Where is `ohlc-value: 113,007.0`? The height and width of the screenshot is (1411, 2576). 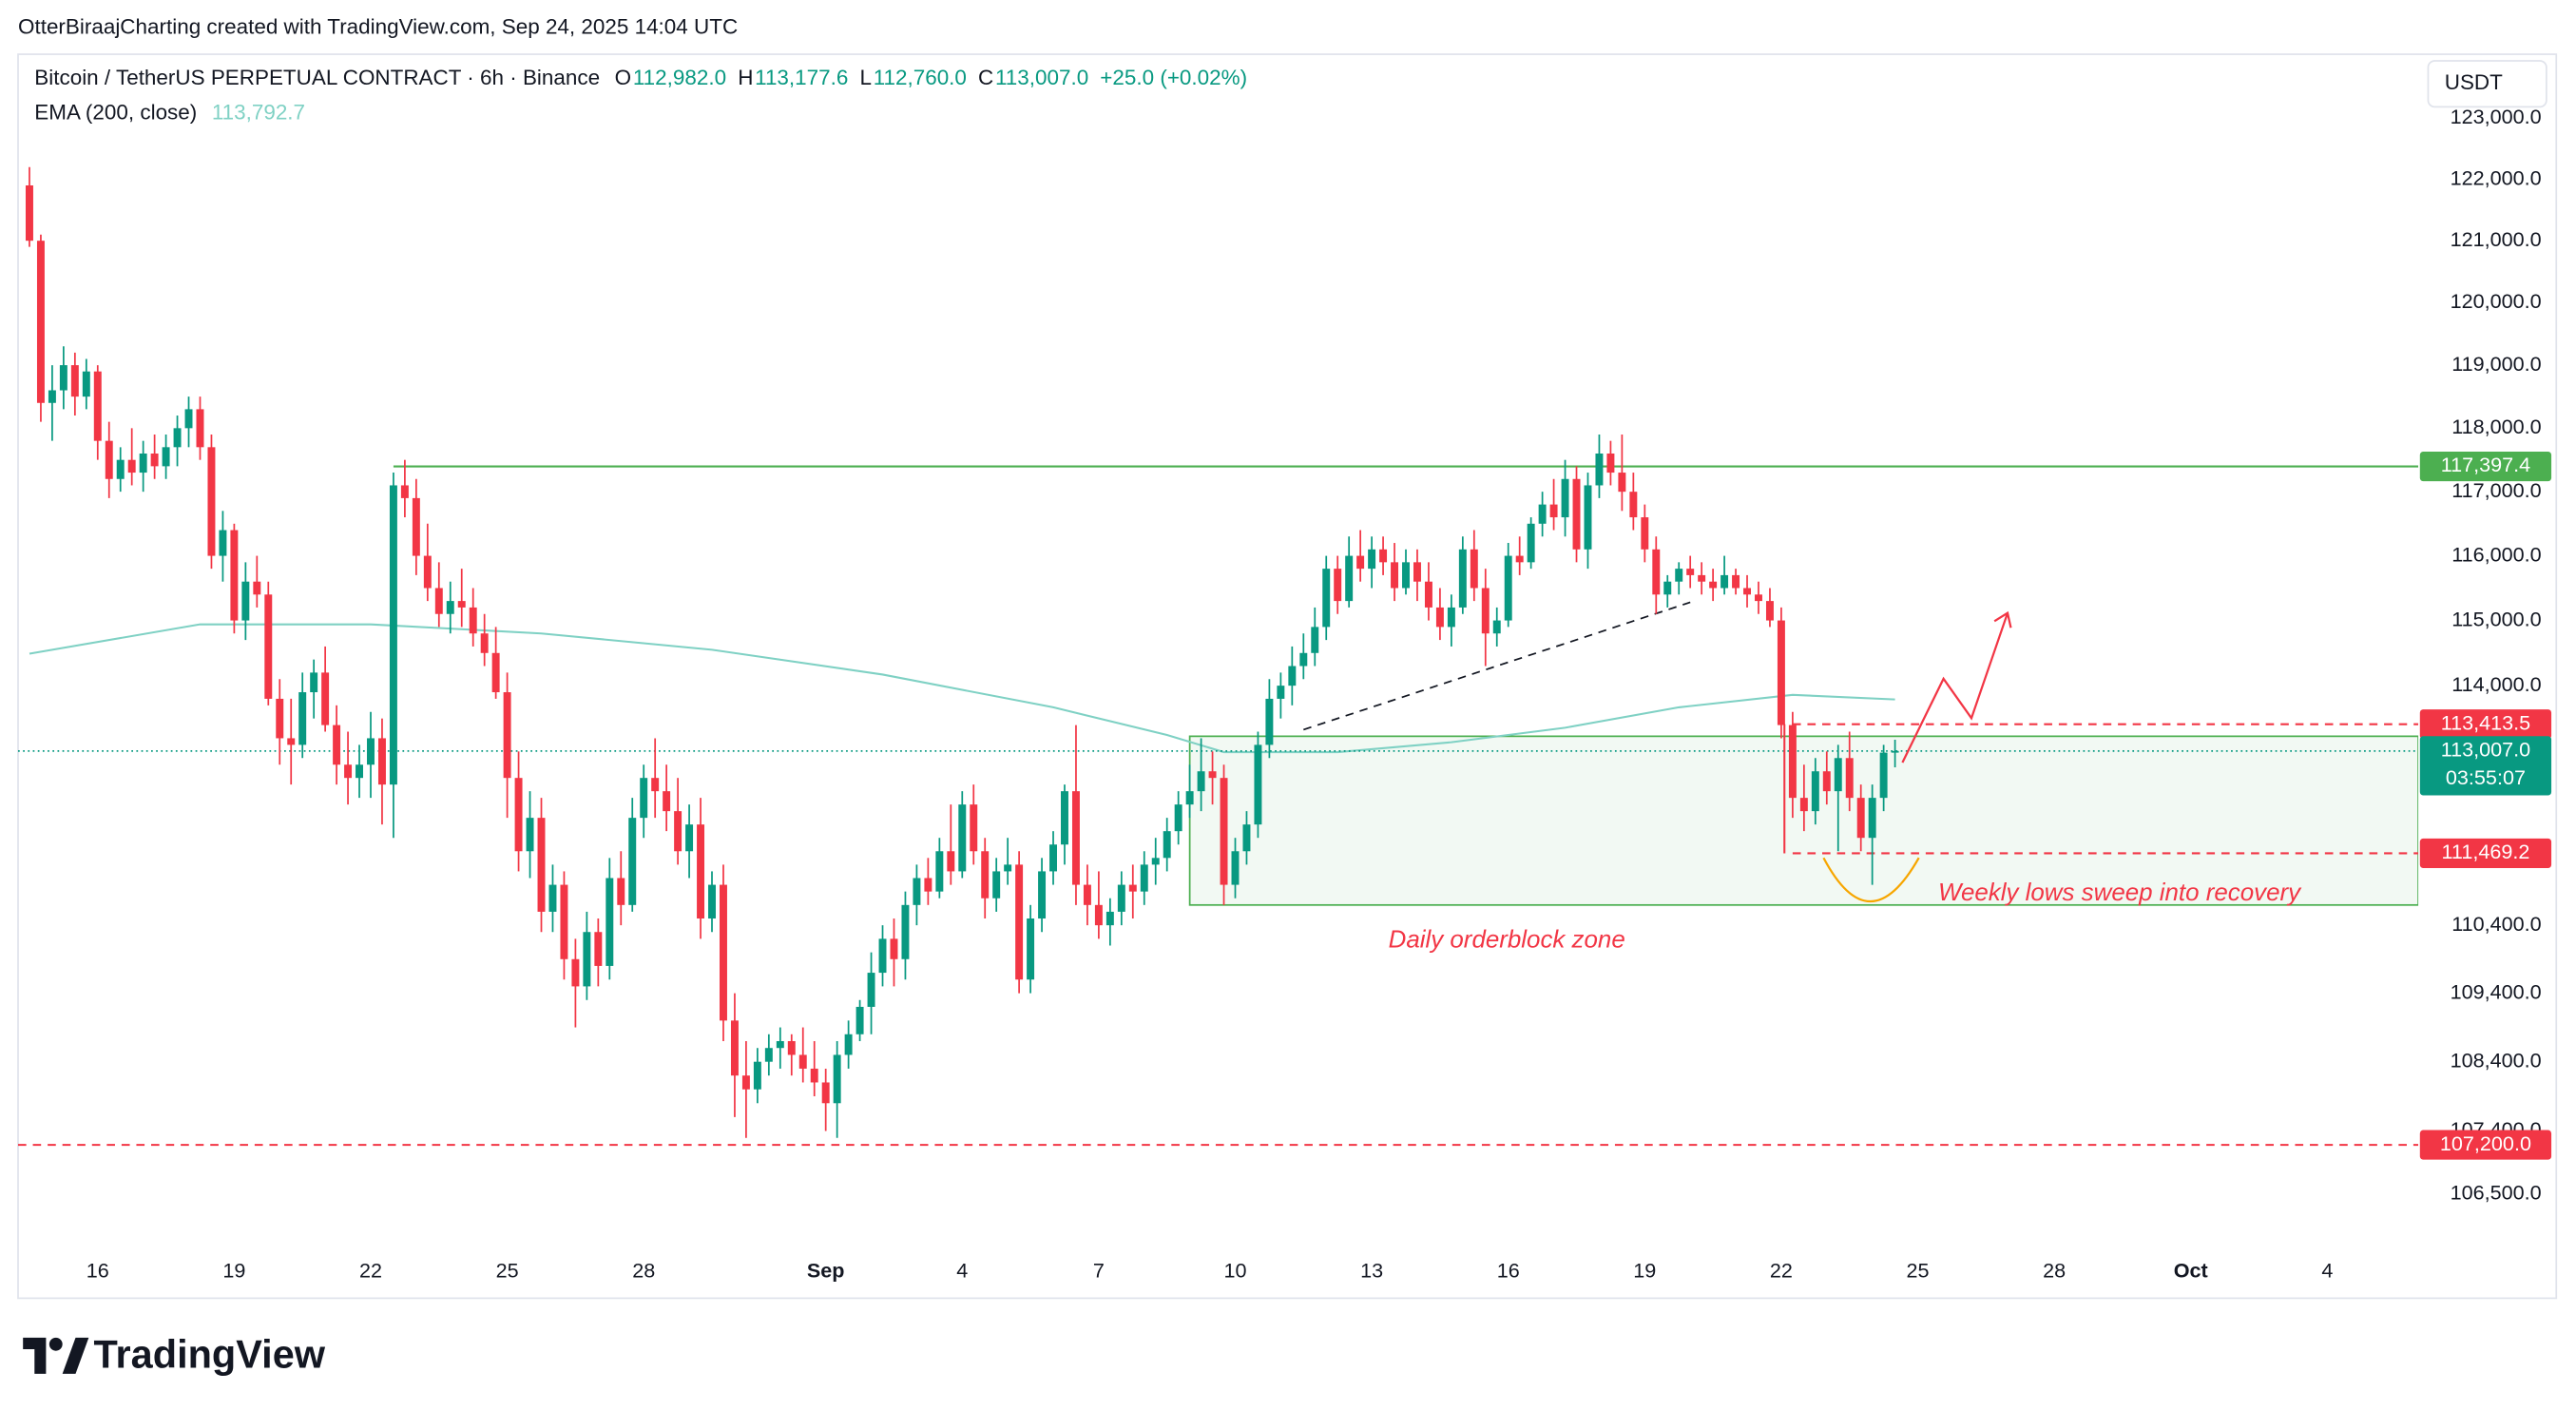 ohlc-value: 113,007.0 is located at coordinates (1041, 77).